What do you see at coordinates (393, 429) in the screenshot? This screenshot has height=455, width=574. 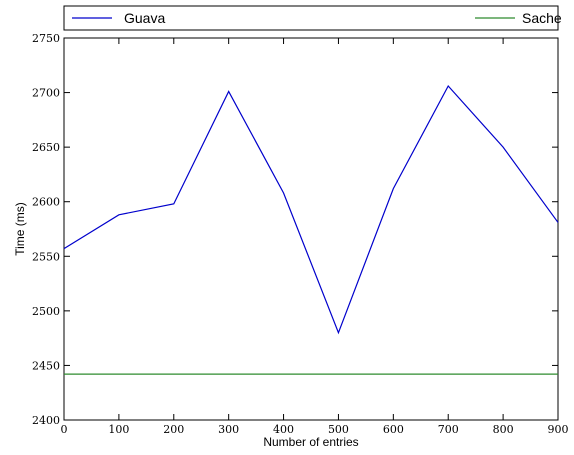 I see `x-tick-label: 600` at bounding box center [393, 429].